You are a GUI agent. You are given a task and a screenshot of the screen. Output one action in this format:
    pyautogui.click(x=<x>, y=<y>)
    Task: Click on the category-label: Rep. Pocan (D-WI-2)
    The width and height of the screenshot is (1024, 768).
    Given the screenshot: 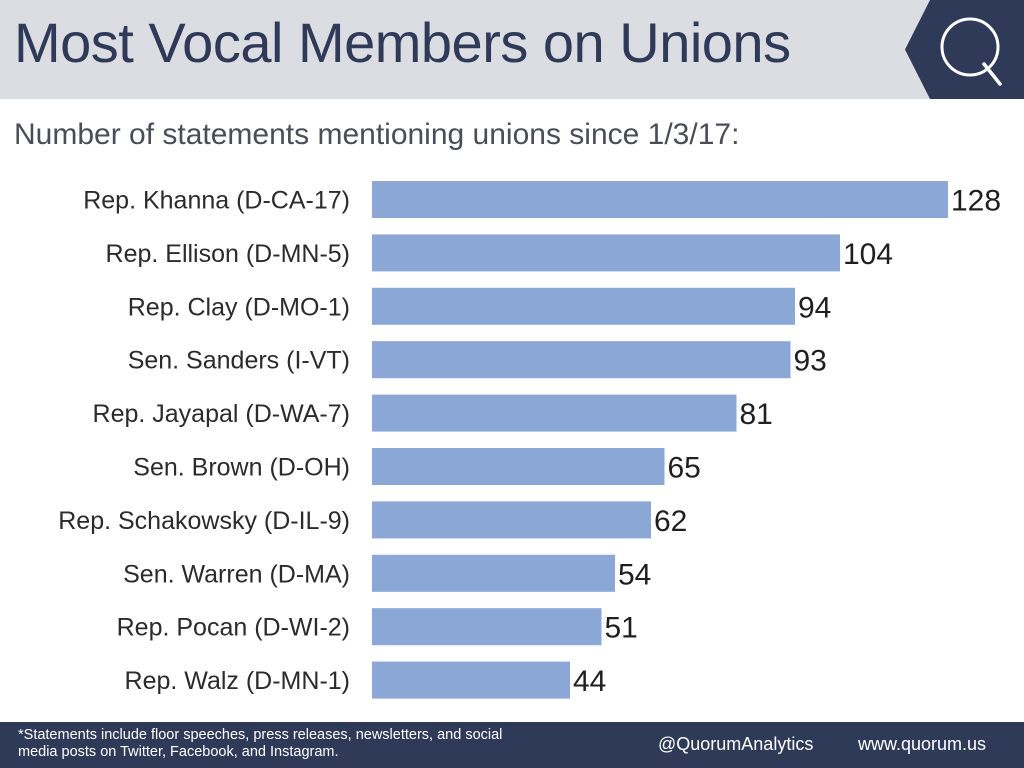 What is the action you would take?
    pyautogui.click(x=233, y=628)
    